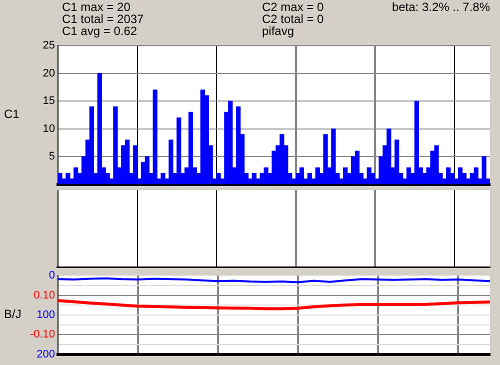 The height and width of the screenshot is (365, 500). What do you see at coordinates (293, 7) in the screenshot?
I see `text: C2 max = 0` at bounding box center [293, 7].